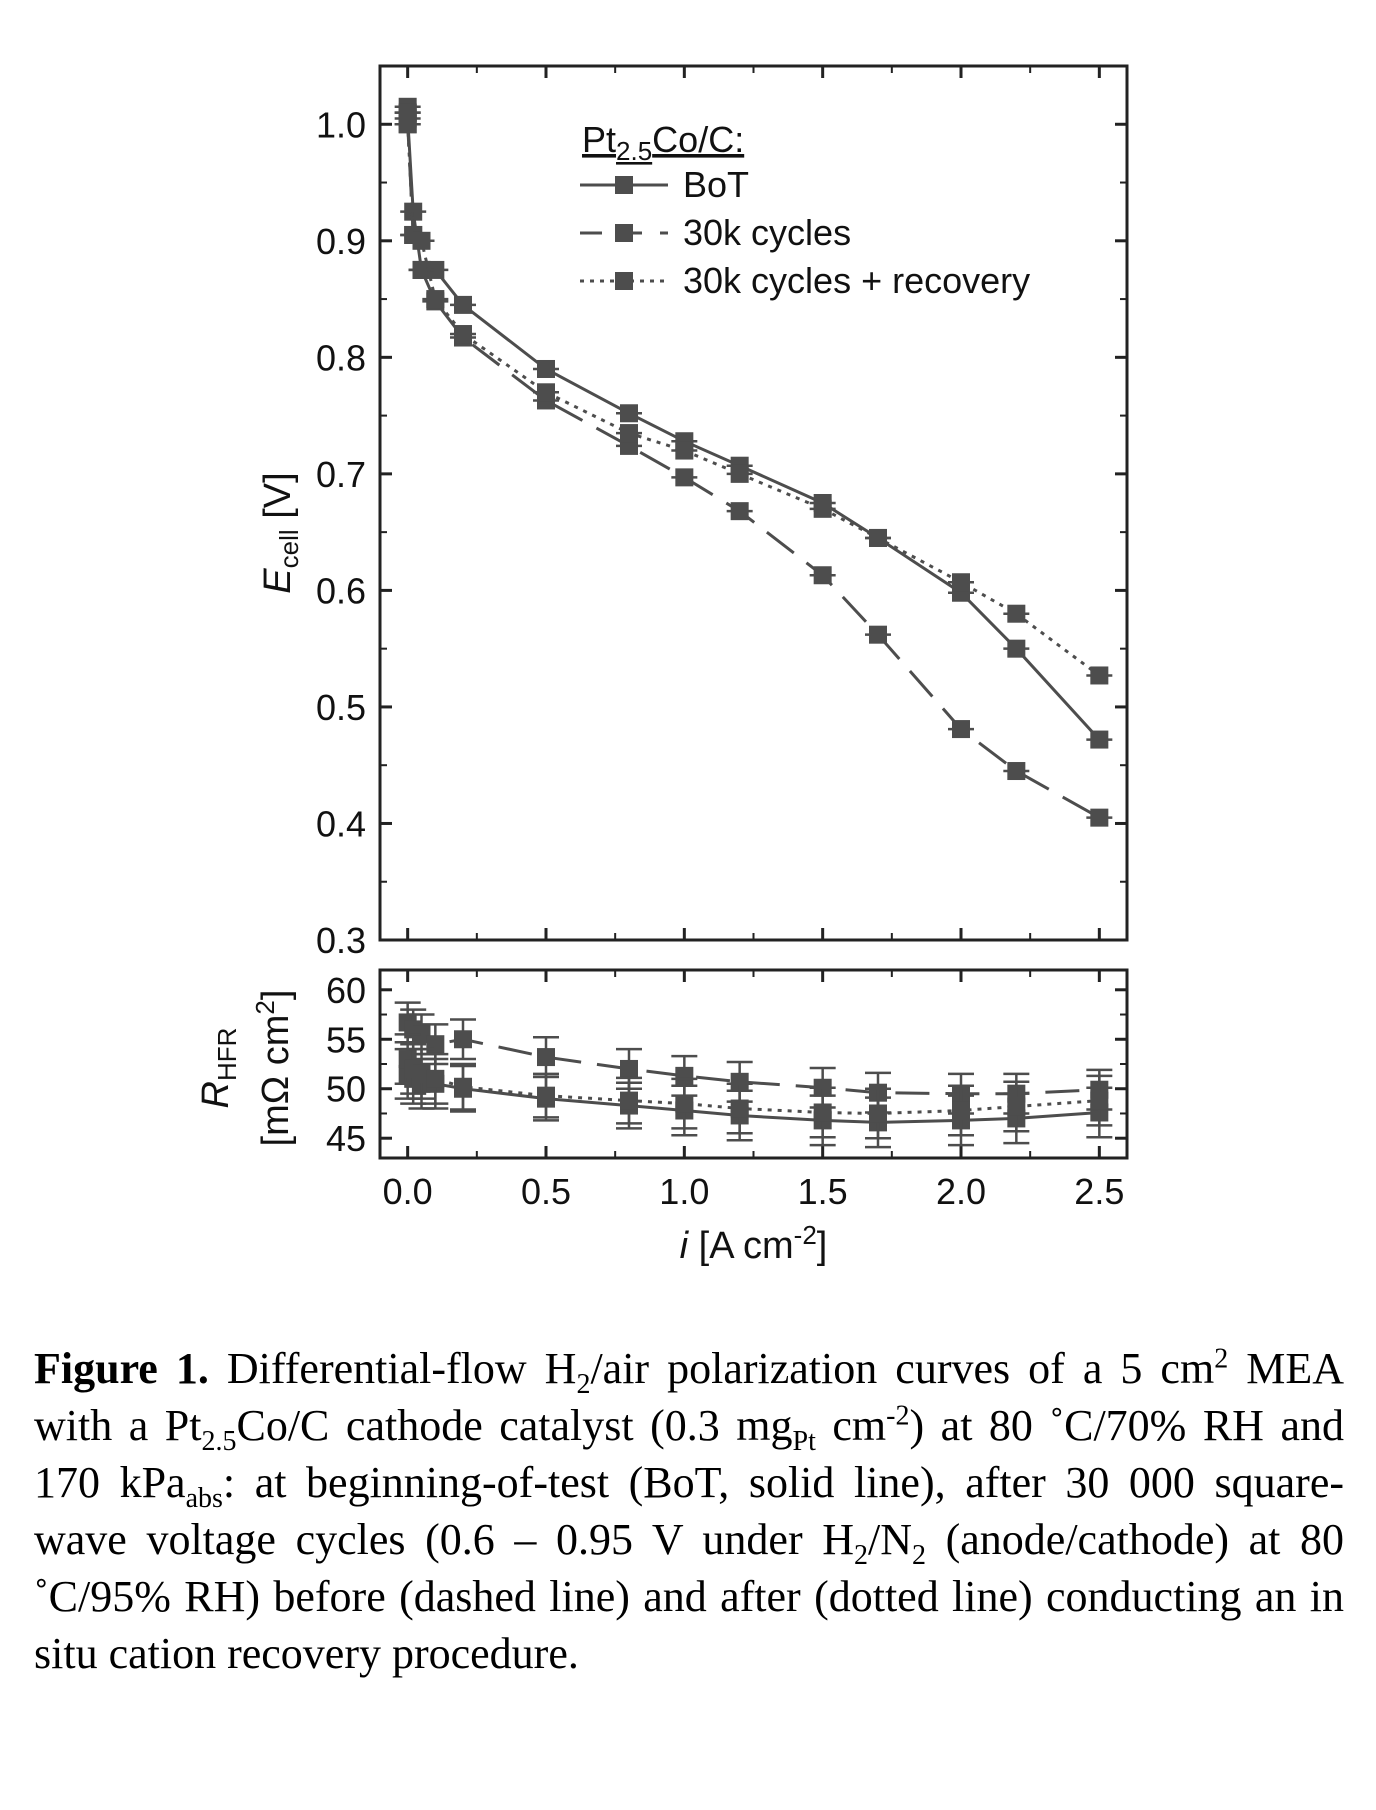 Image resolution: width=1376 pixels, height=1810 pixels. I want to click on rhfr-main: R, so click(216, 1094).